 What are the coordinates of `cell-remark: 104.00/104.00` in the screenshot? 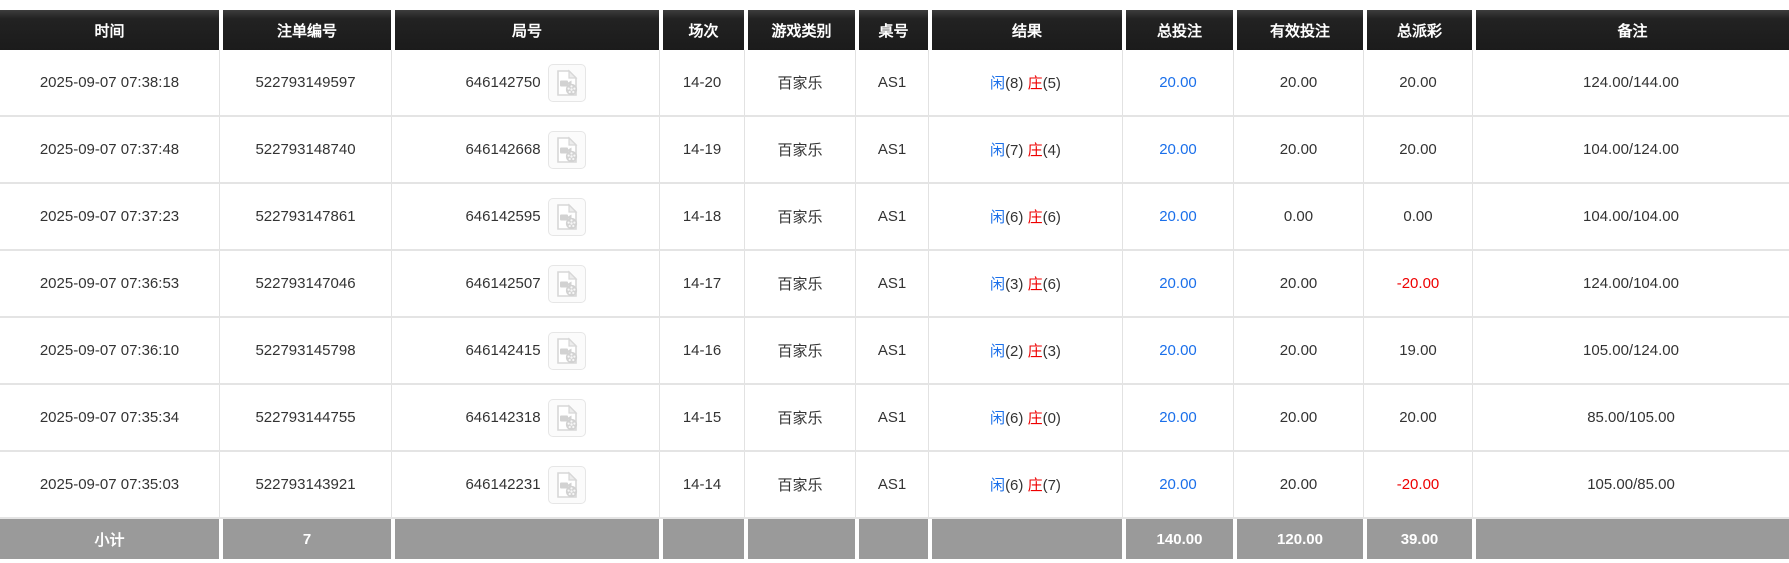 It's located at (1630, 217).